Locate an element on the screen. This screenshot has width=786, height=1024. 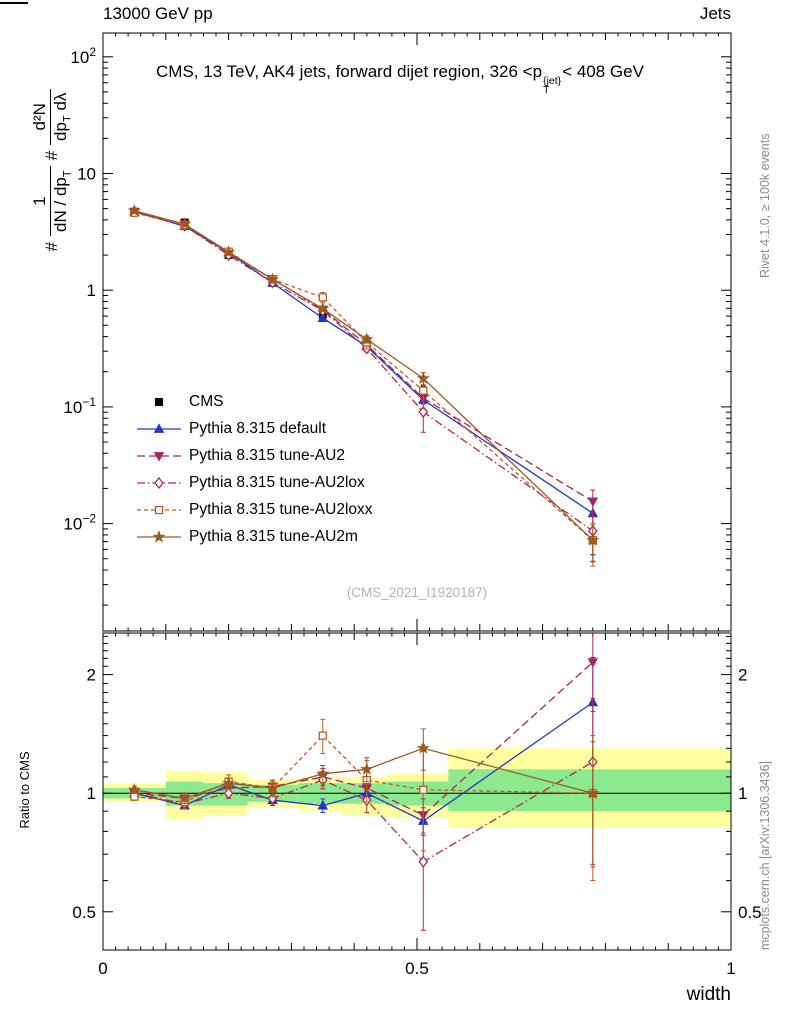
x-axis-label: width is located at coordinates (708, 994).